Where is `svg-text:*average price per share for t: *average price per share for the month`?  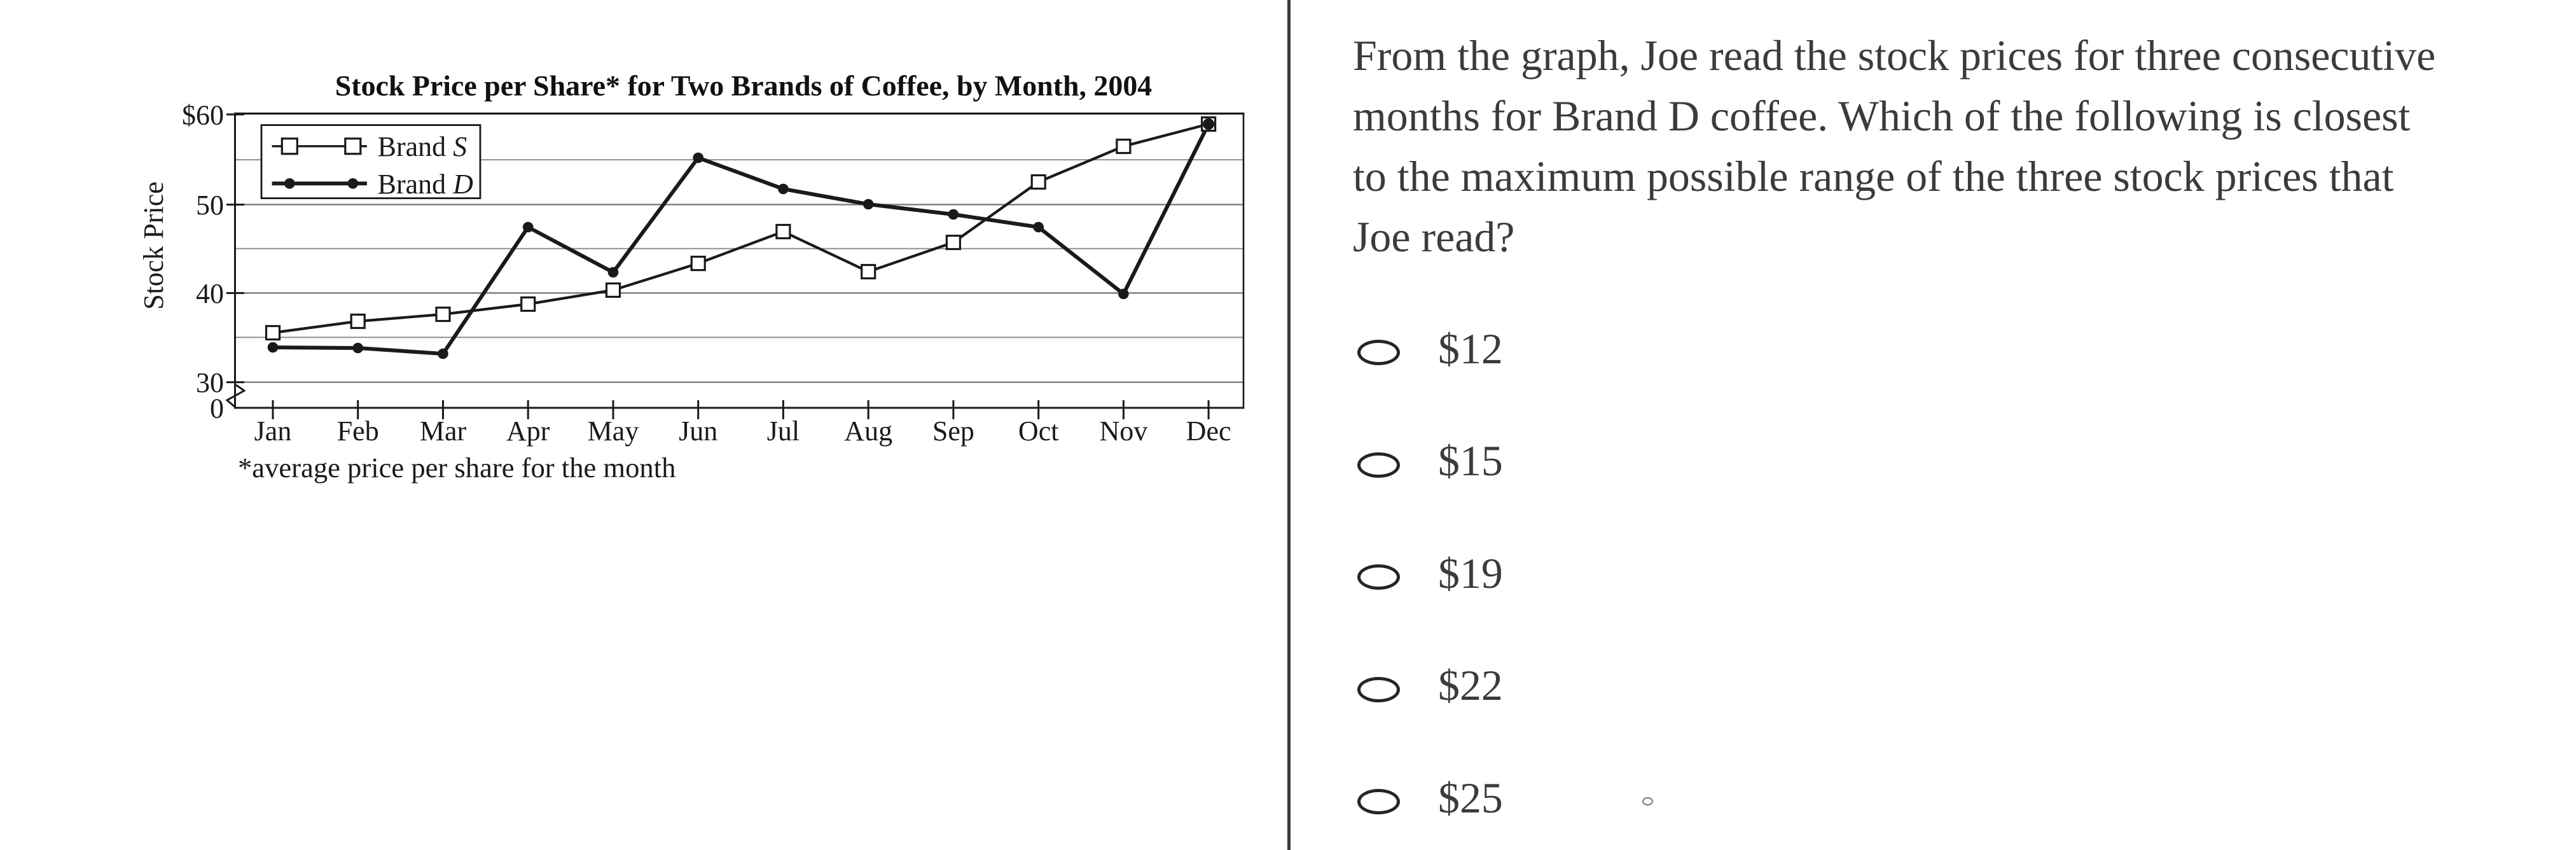
svg-text:*average price per share for t: *average price per share for the month is located at coordinates (456, 468).